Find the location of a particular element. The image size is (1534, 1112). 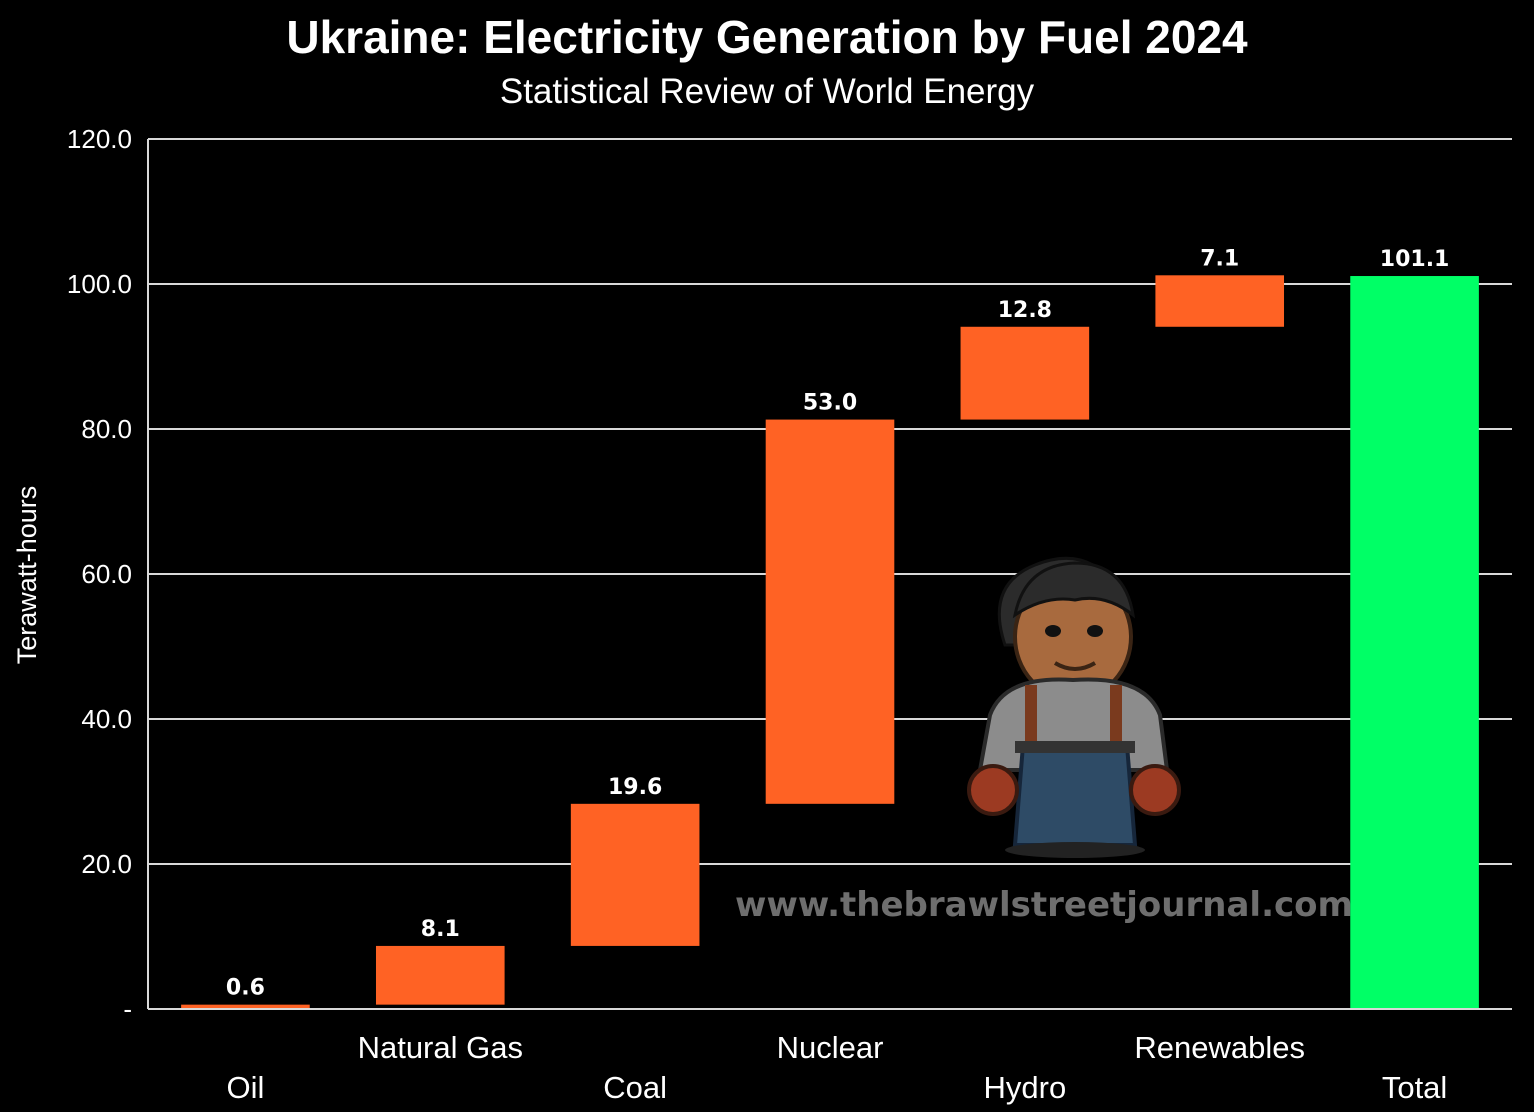

y-tick-label: 60.0 is located at coordinates (106, 574).